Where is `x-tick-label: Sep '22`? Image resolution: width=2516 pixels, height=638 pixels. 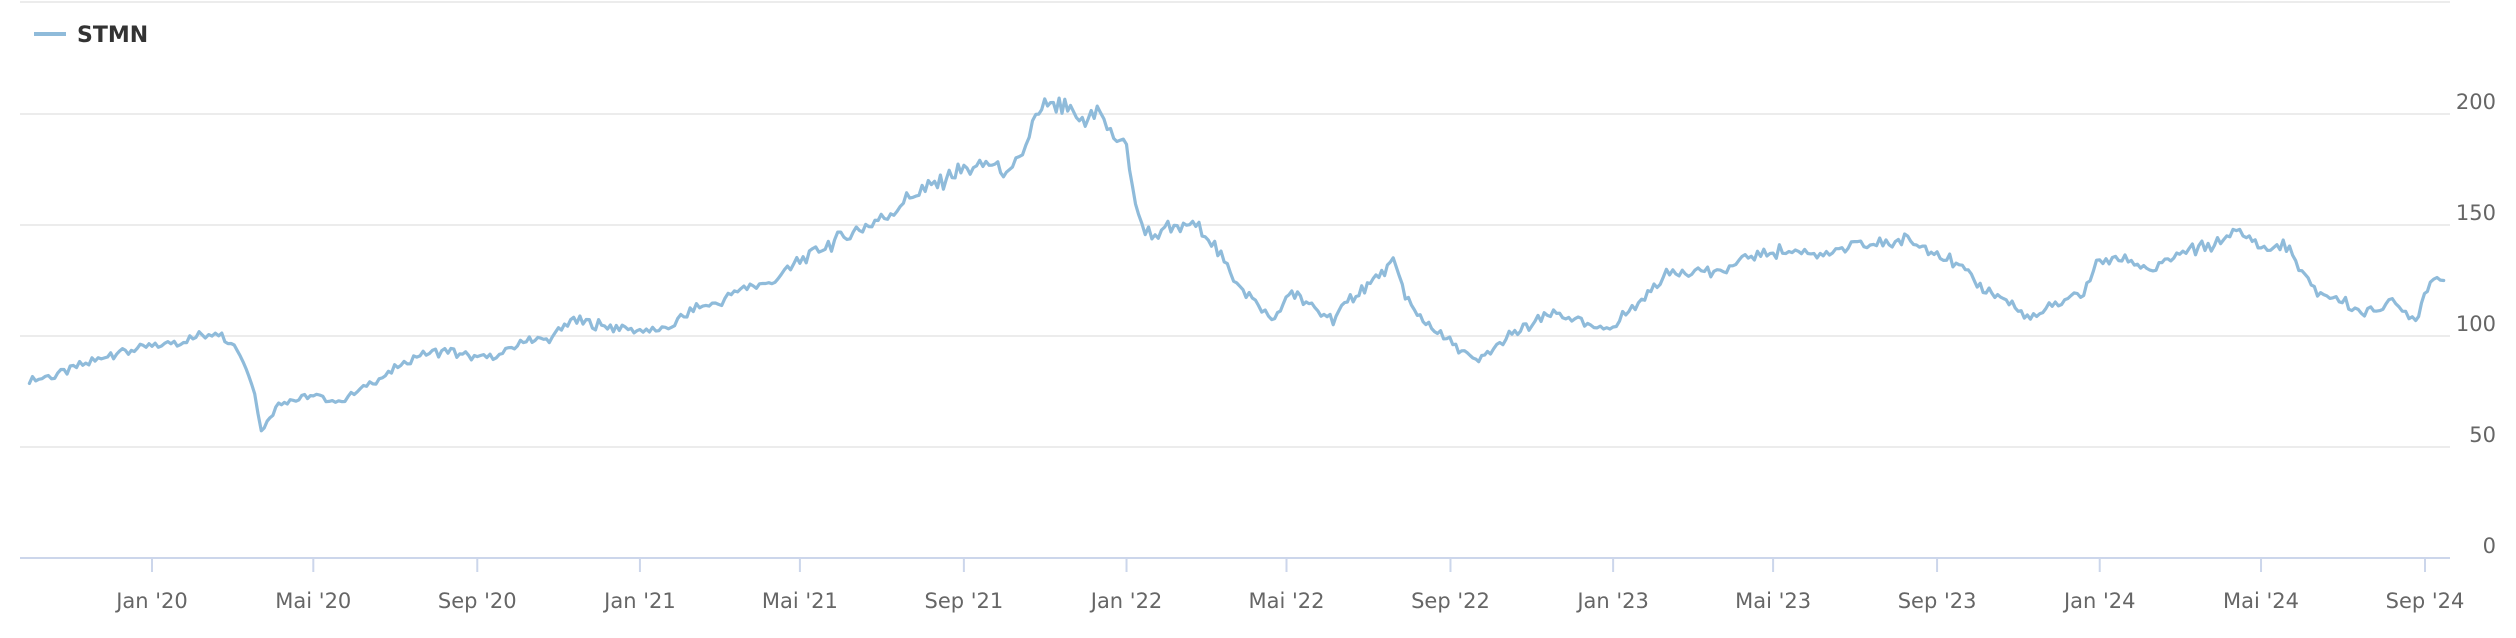 x-tick-label: Sep '22 is located at coordinates (1450, 601).